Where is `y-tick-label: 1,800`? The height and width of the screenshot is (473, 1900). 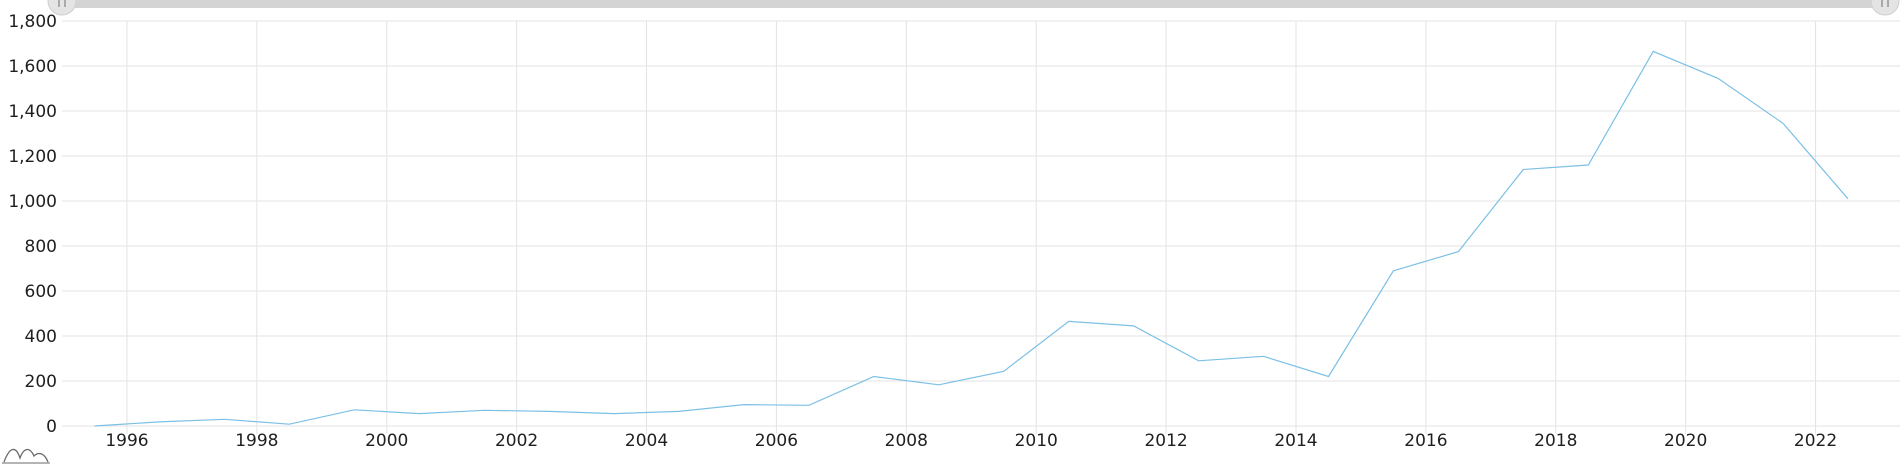 y-tick-label: 1,800 is located at coordinates (32, 22).